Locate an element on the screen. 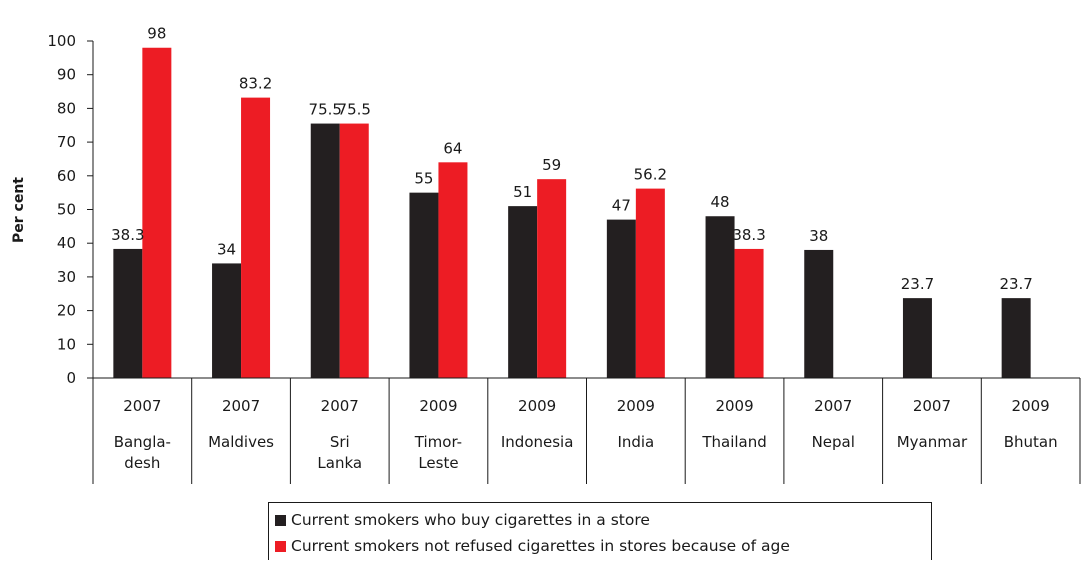 The image size is (1084, 561). y-tick-label: 90 is located at coordinates (66, 75).